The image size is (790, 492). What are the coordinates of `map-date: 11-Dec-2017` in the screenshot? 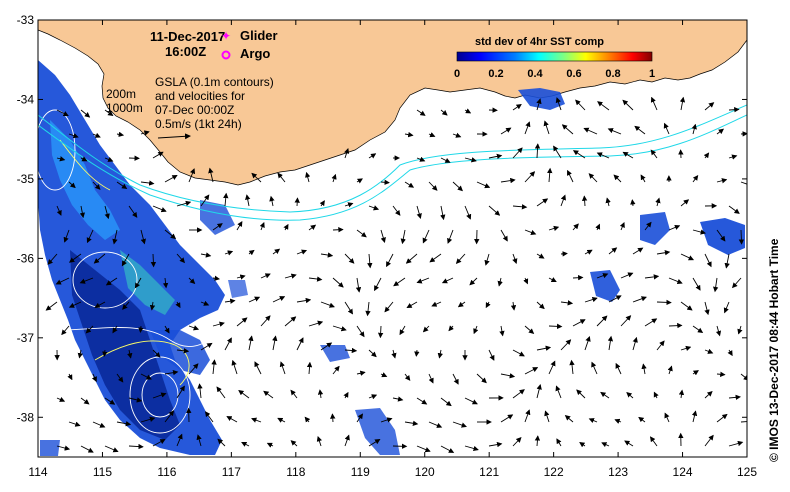 It's located at (187, 36).